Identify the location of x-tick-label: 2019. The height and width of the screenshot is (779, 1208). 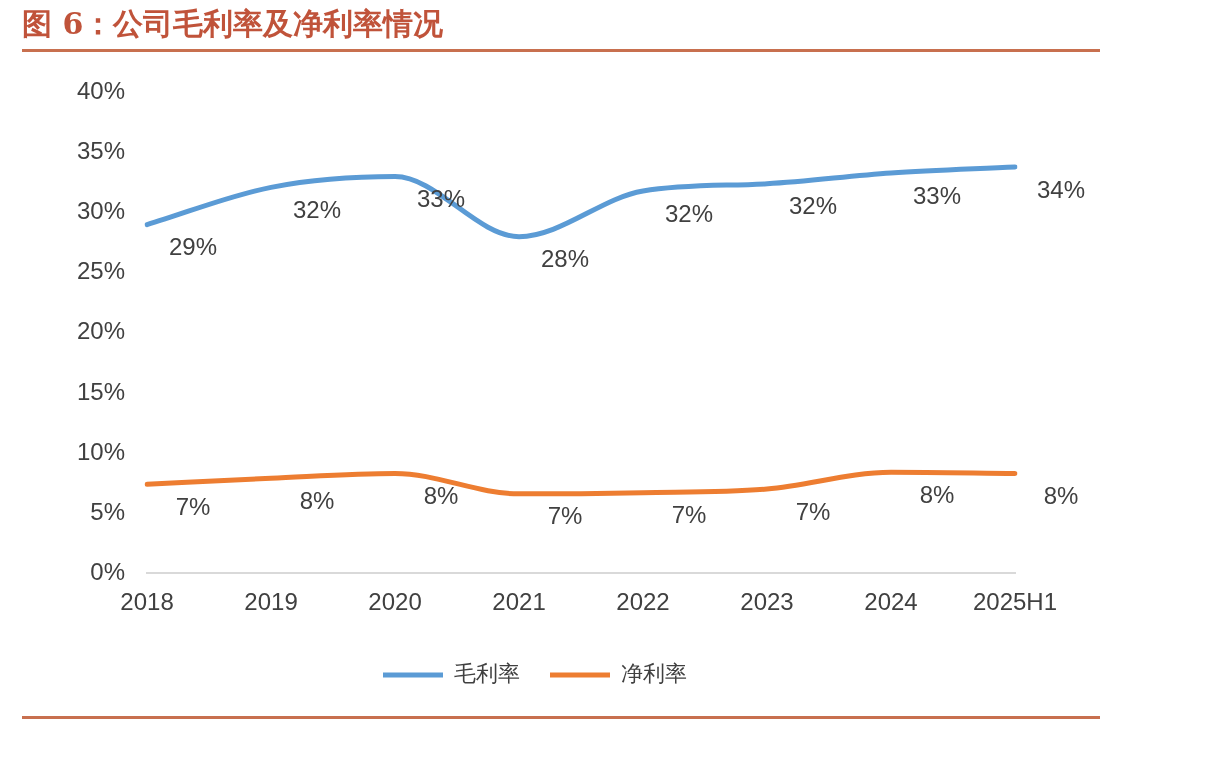
(271, 602).